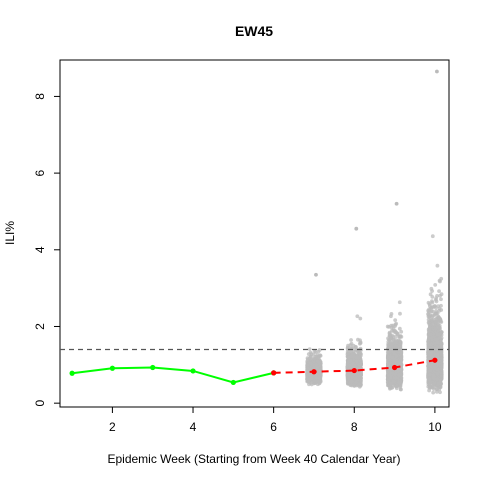 The image size is (480, 480). What do you see at coordinates (233, 382) in the screenshot?
I see `series-0-point` at bounding box center [233, 382].